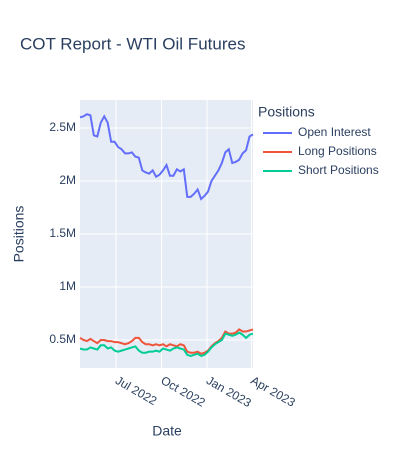 This screenshot has width=405, height=450. What do you see at coordinates (229, 391) in the screenshot?
I see `x-tick-label: Jan 2023` at bounding box center [229, 391].